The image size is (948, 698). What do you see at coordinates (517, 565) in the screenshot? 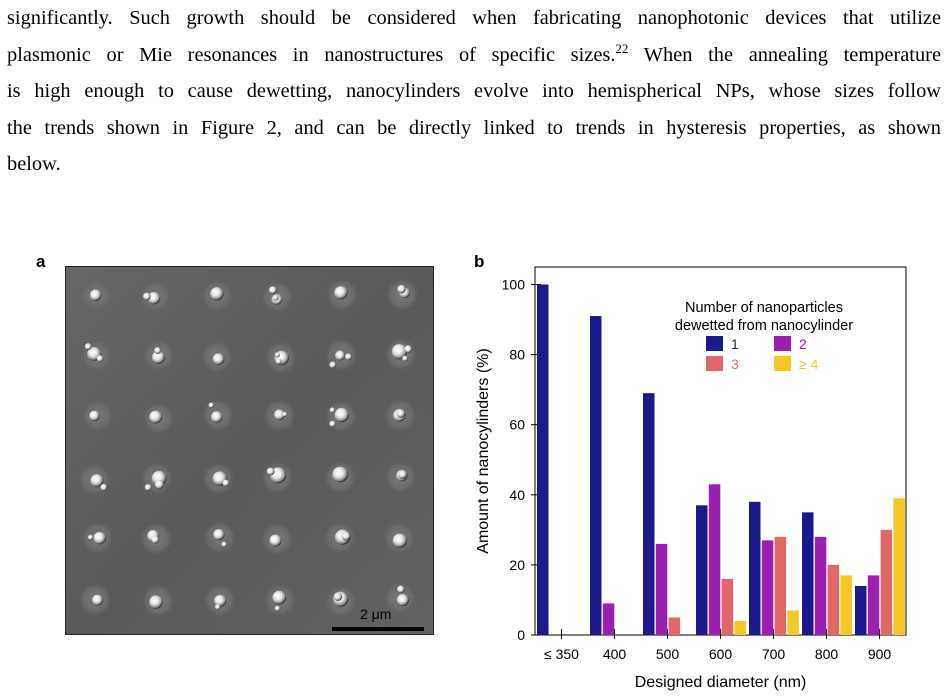
I see `y-tick-label: 20` at bounding box center [517, 565].